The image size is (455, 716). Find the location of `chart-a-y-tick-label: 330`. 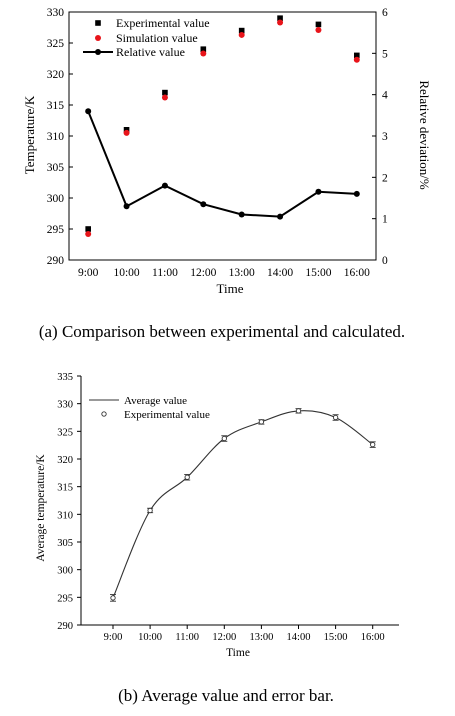

chart-a-y-tick-label: 330 is located at coordinates (56, 13).